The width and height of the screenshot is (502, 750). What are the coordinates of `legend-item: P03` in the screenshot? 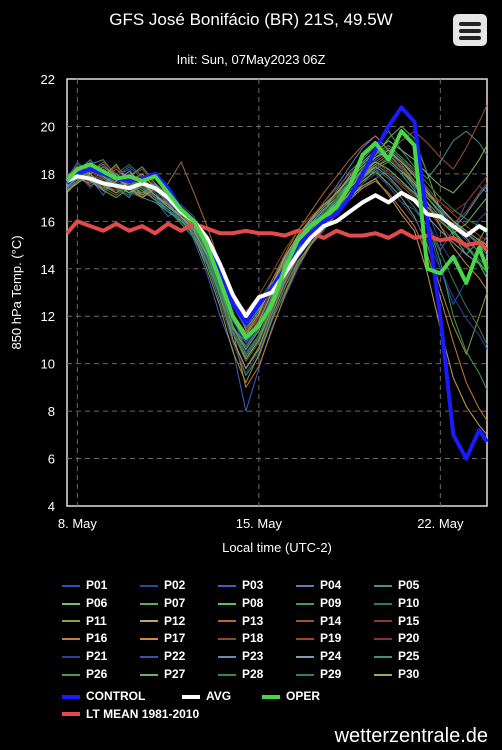 It's located at (240, 585).